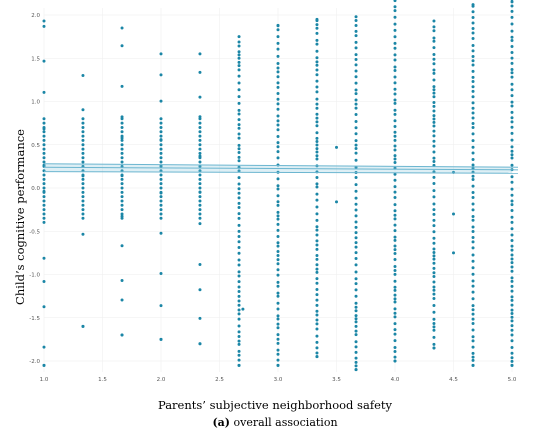  Describe the element at coordinates (34, 362) in the screenshot. I see `y-tick-label: -2.0` at that location.